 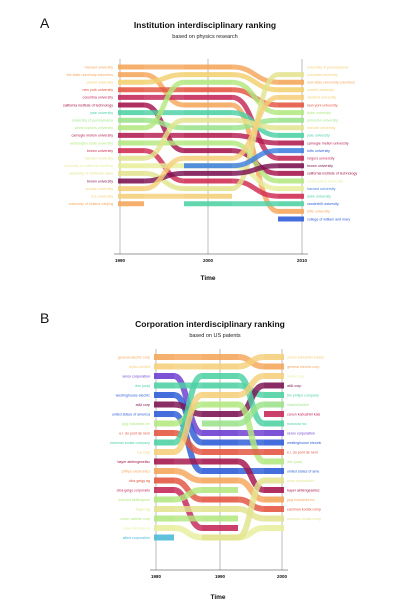 I want to click on right-rank-label: bayer aktiengesellsc, so click(x=303, y=490).